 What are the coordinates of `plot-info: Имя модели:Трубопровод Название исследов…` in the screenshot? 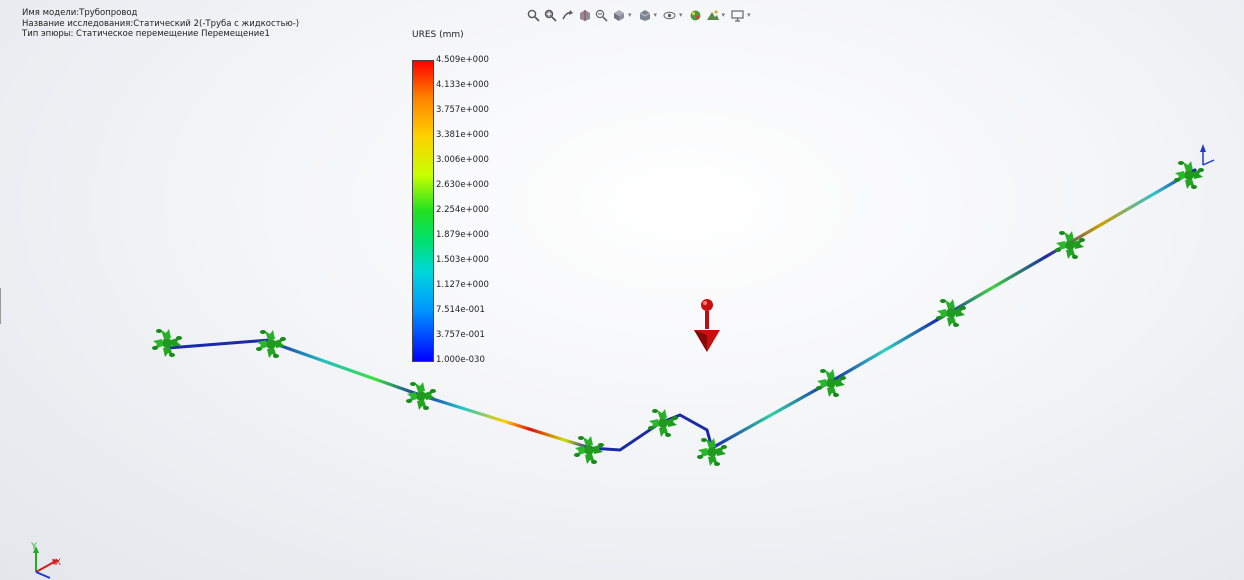 It's located at (160, 24).